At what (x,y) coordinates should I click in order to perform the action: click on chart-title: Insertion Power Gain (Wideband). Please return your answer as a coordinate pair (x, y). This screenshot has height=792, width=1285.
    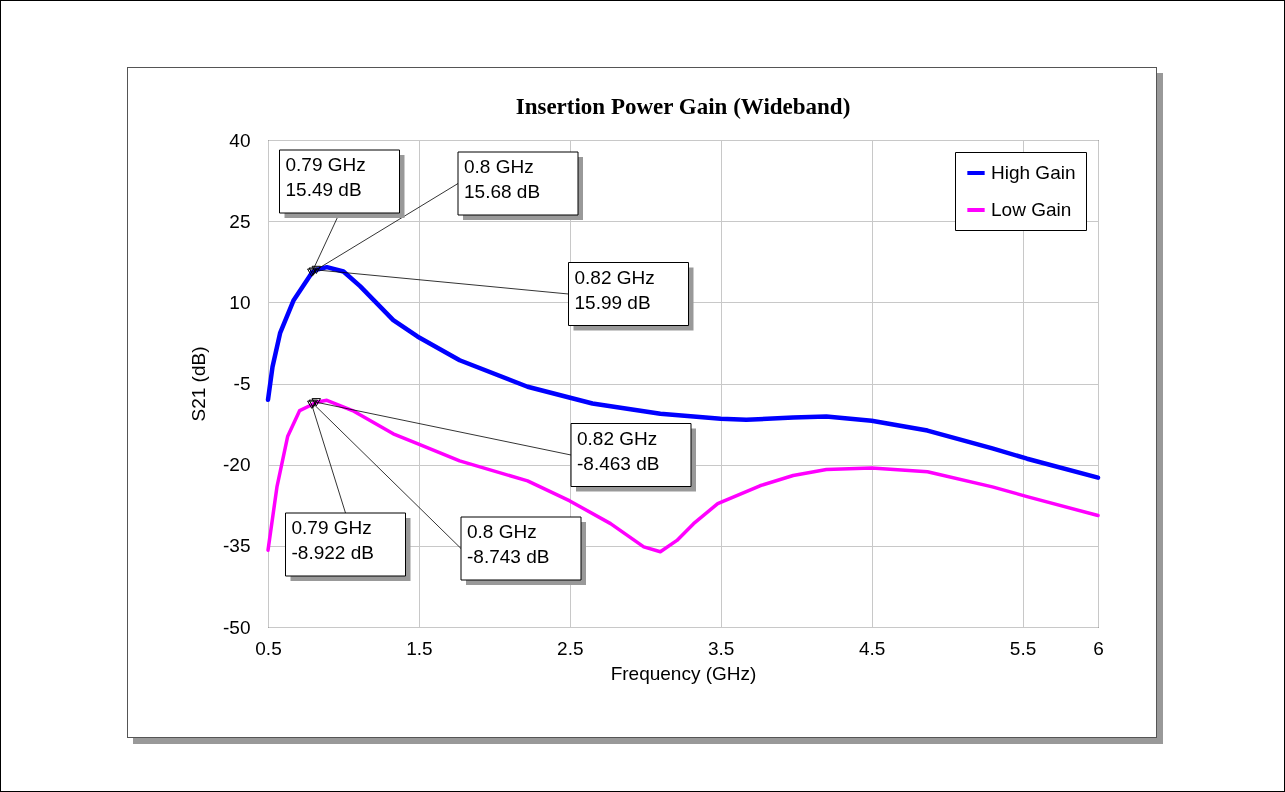
    Looking at the image, I should click on (683, 106).